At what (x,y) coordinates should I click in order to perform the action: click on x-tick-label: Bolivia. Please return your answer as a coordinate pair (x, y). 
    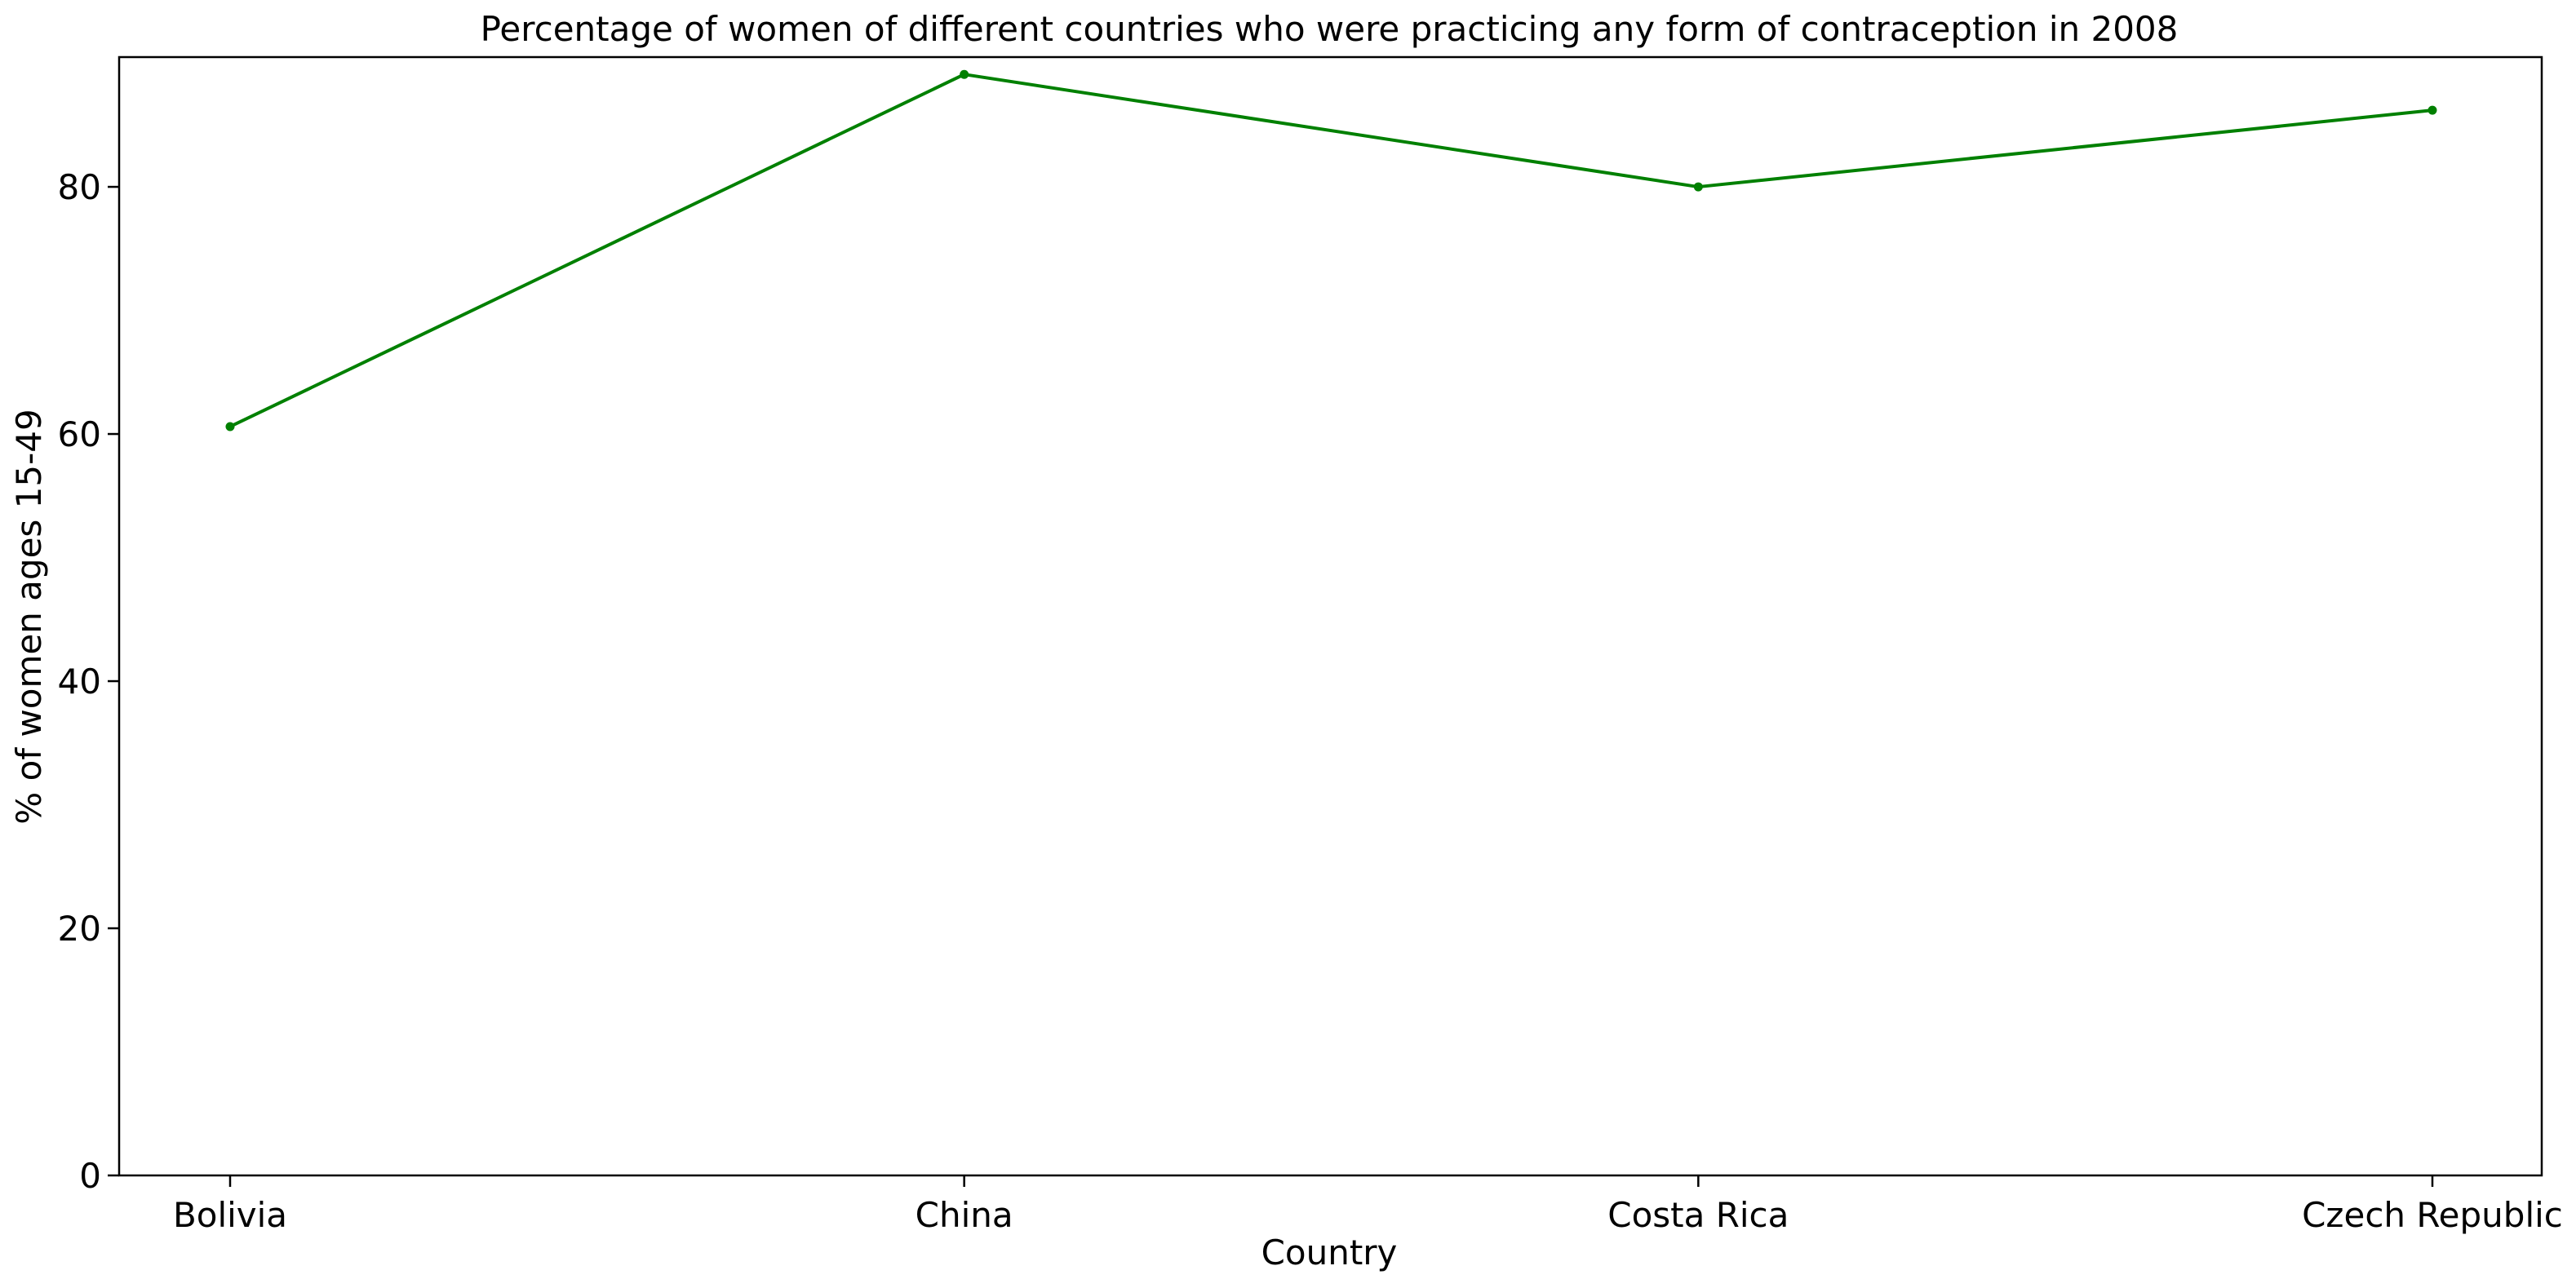
    Looking at the image, I should click on (230, 1215).